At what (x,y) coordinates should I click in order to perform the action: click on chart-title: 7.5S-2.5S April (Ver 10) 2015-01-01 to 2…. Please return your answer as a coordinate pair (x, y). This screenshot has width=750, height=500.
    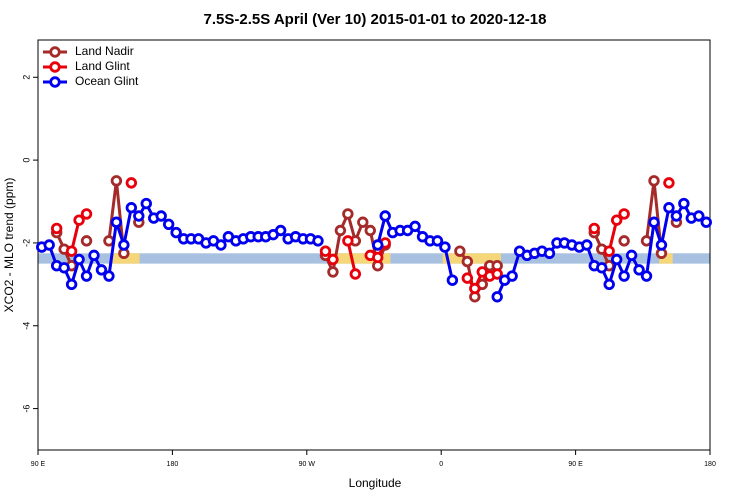
    Looking at the image, I should click on (375, 19).